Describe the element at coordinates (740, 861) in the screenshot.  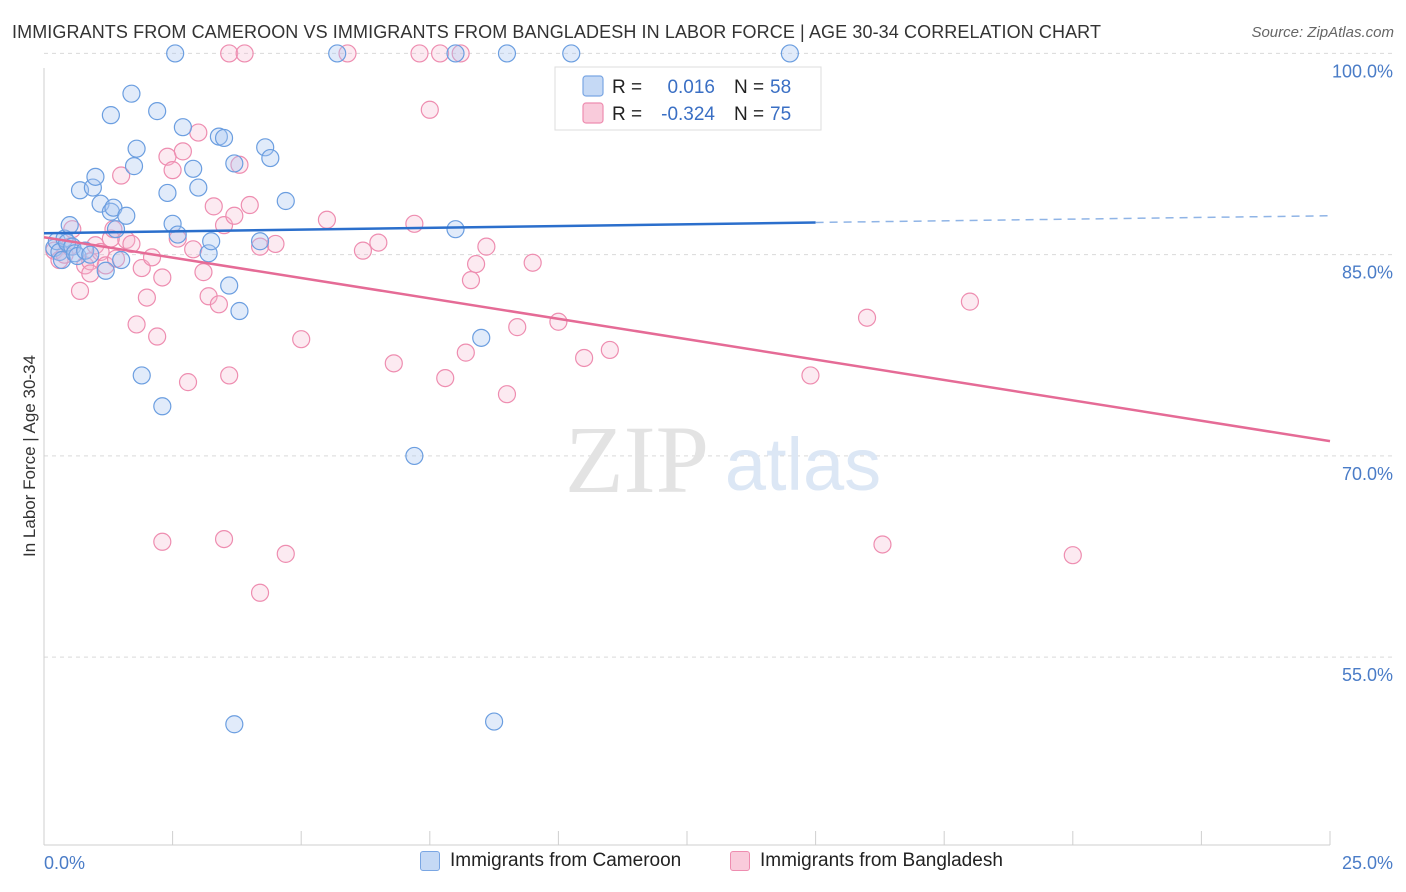
I see `legend-swatch-bangladesh` at that location.